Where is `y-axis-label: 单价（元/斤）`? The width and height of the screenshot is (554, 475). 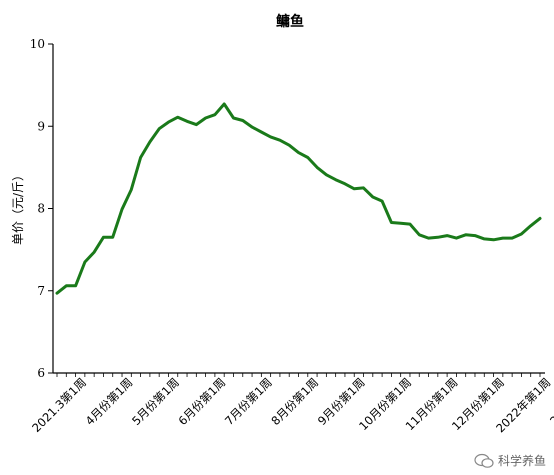 y-axis-label: 单价（元/斤） is located at coordinates (18, 207).